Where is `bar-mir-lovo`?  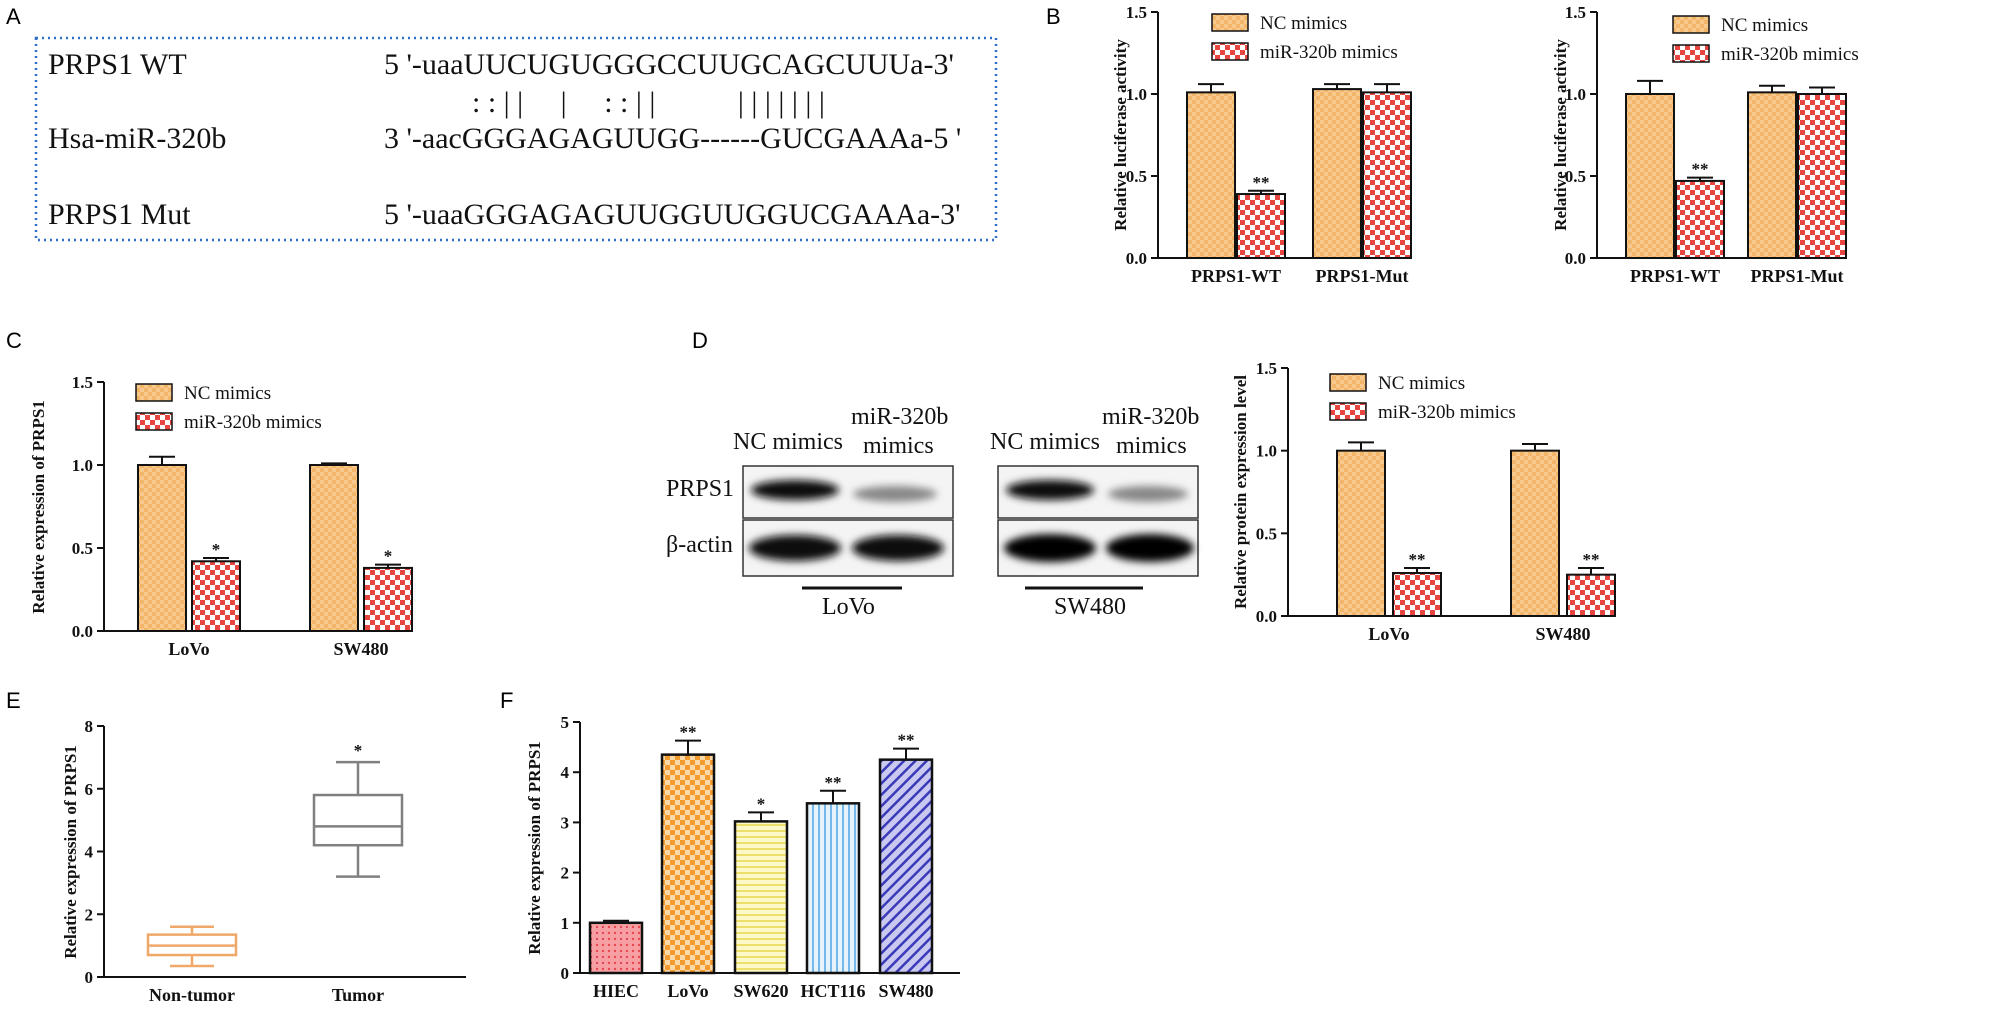
bar-mir-lovo is located at coordinates (216, 596).